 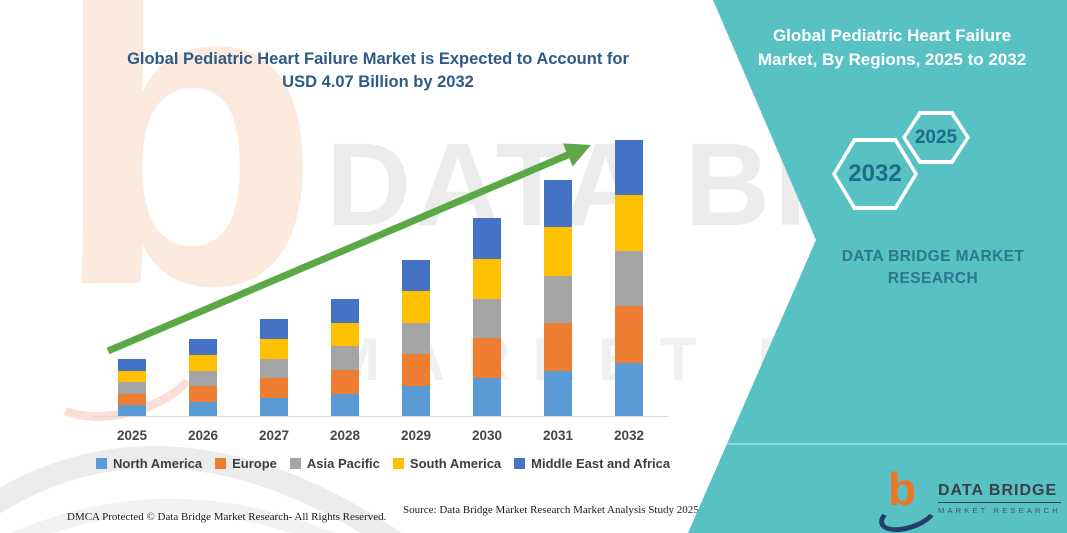 What do you see at coordinates (629, 334) in the screenshot?
I see `bar-segment-europe-2032` at bounding box center [629, 334].